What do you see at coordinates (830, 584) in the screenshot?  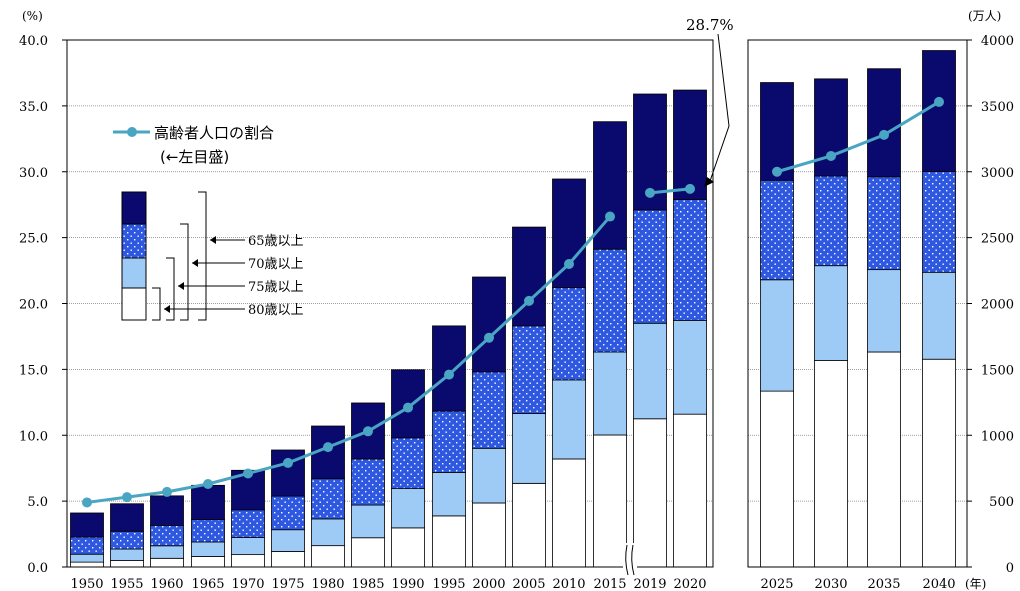 I see `x-tick-label-2030: 2030` at bounding box center [830, 584].